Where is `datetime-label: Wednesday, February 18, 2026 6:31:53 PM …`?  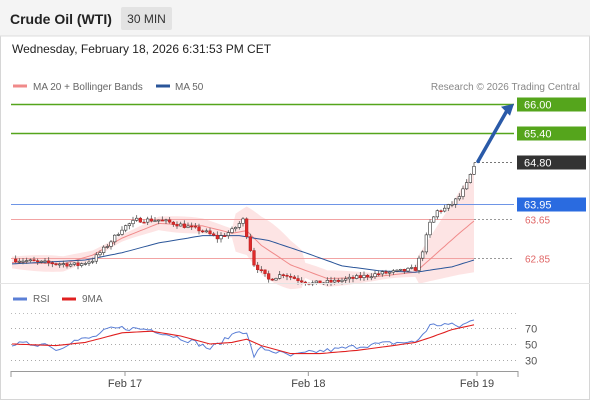
datetime-label: Wednesday, February 18, 2026 6:31:53 PM … is located at coordinates (142, 49).